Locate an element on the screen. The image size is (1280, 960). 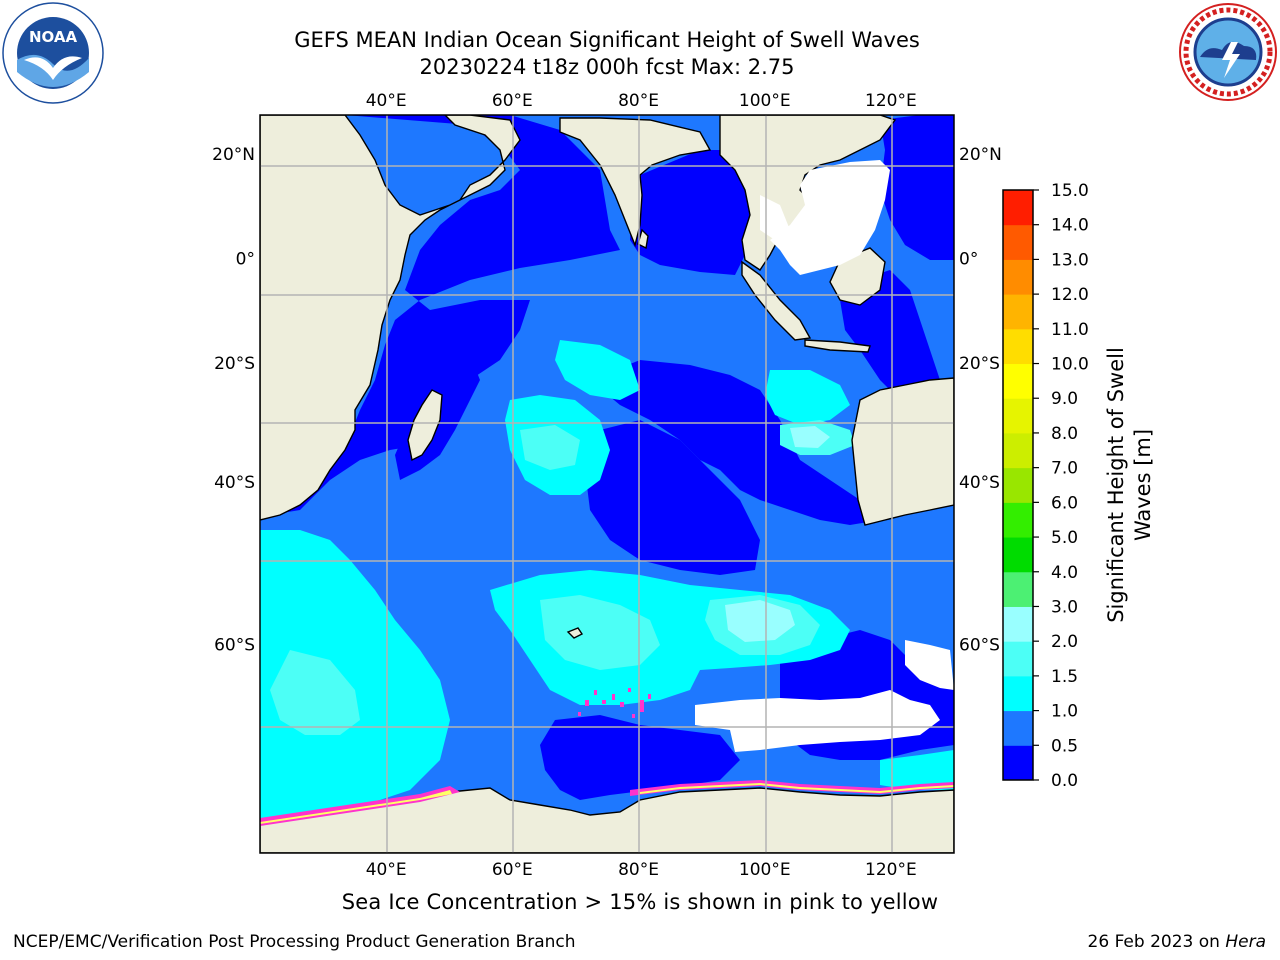
colorbar-tick-label: 1.0 is located at coordinates (1064, 712).